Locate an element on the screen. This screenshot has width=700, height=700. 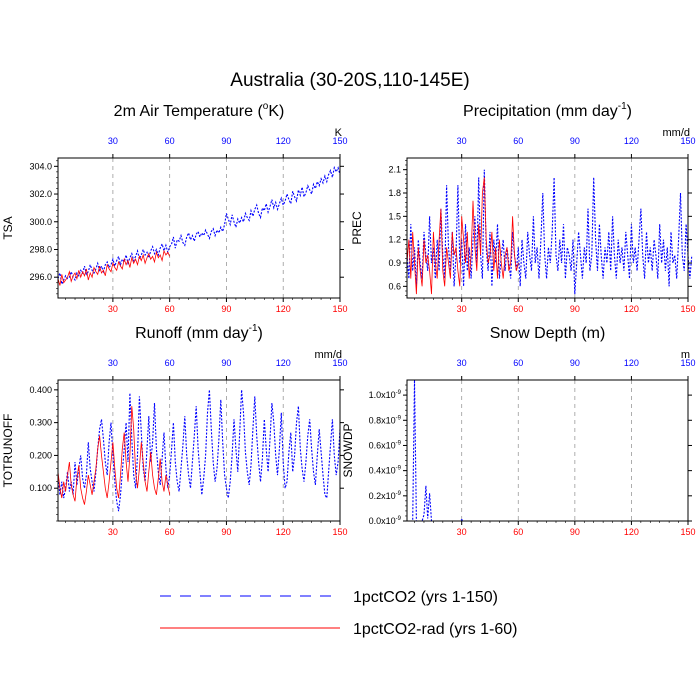
xtick-label-bottom-runoff-60: 60 is located at coordinates (170, 532).